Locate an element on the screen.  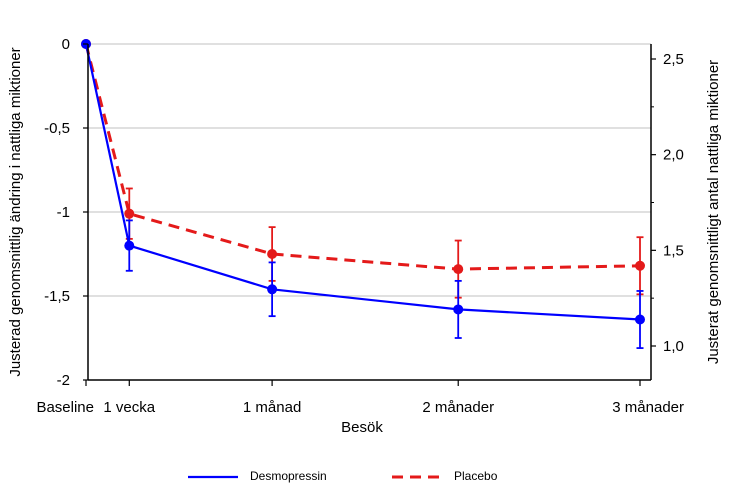
x-axis-label: Besök is located at coordinates (362, 427).